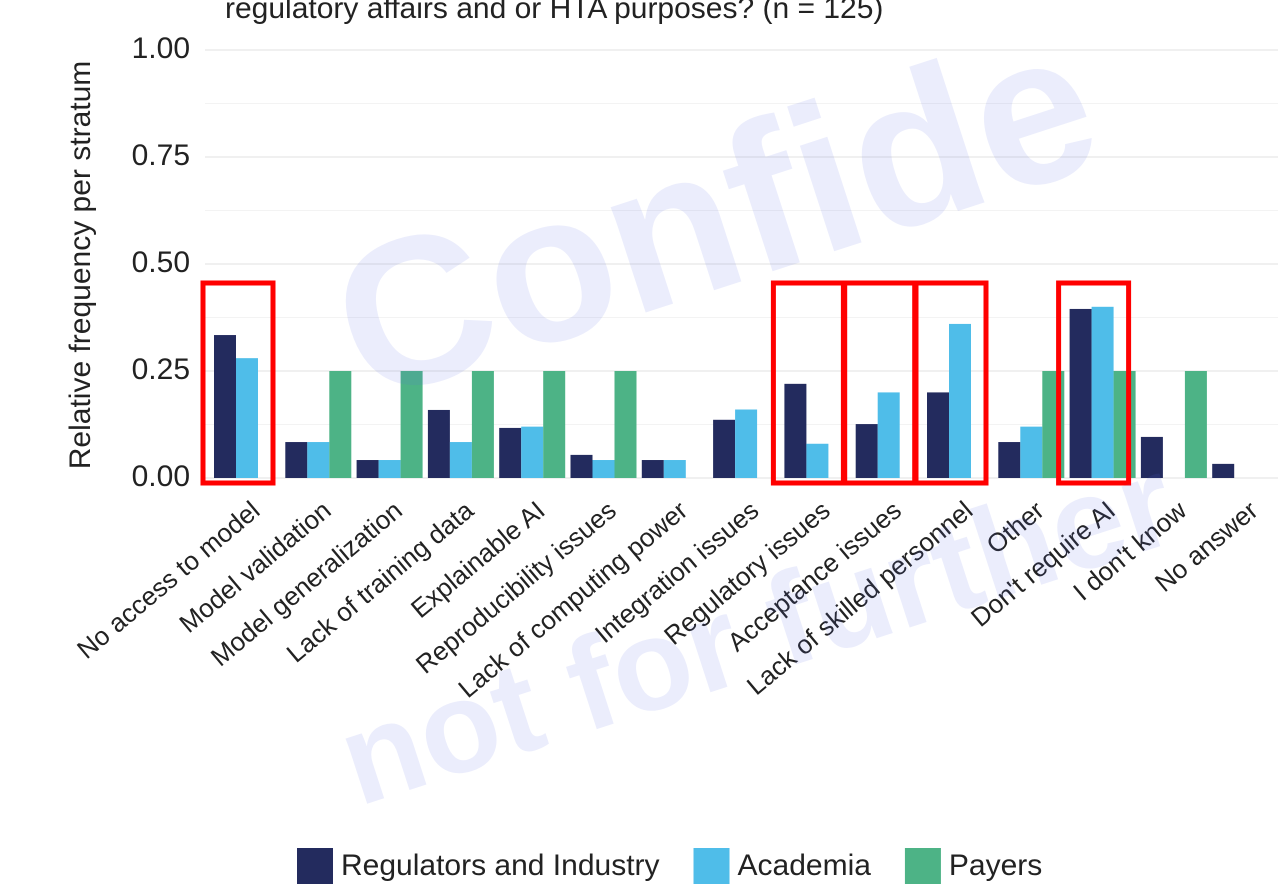 This screenshot has height=888, width=1278. What do you see at coordinates (995, 865) in the screenshot?
I see `legend-label: Payers` at bounding box center [995, 865].